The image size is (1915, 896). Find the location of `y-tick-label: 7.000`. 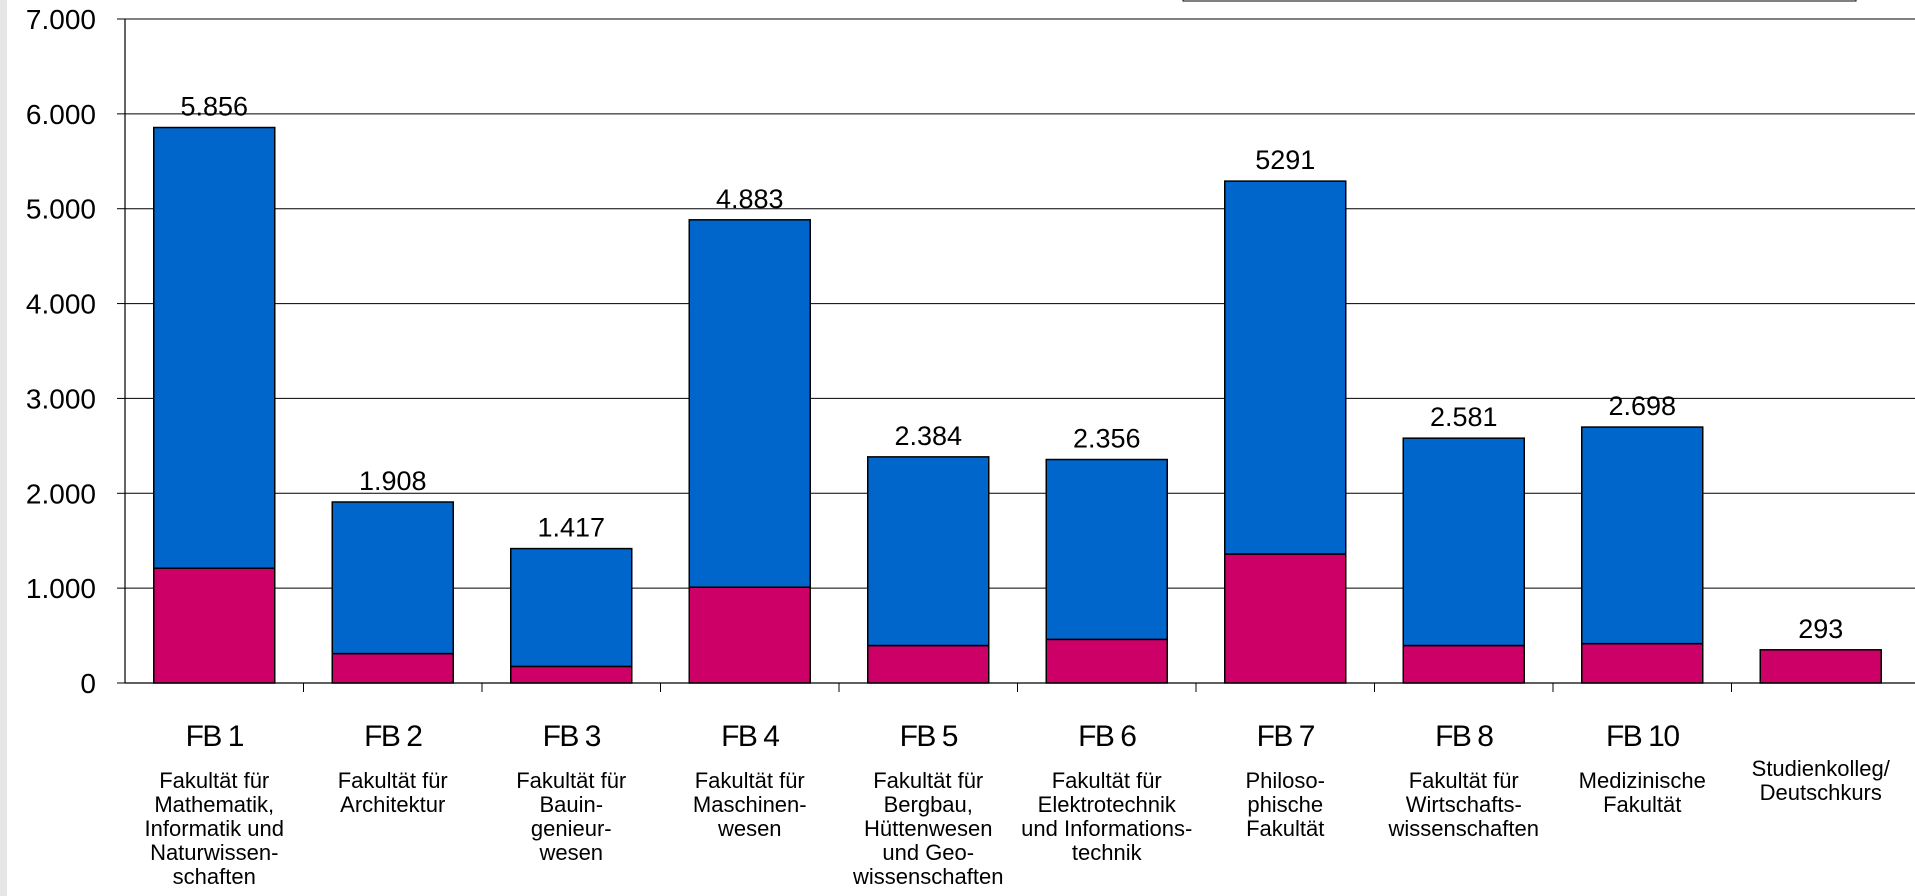

y-tick-label: 7.000 is located at coordinates (61, 19).